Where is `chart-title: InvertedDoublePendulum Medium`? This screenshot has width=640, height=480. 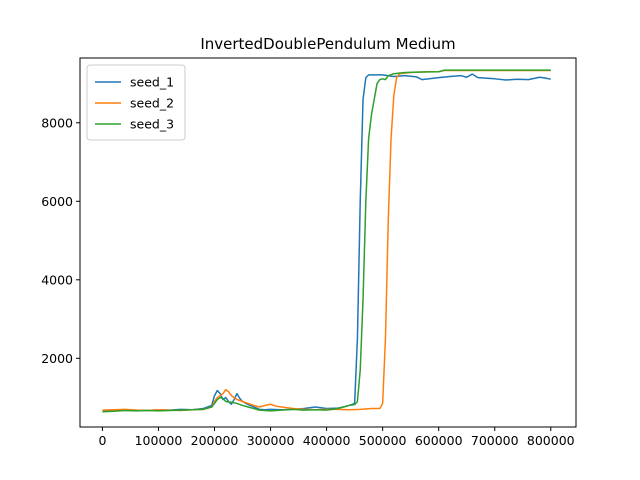
chart-title: InvertedDoublePendulum Medium is located at coordinates (327, 44).